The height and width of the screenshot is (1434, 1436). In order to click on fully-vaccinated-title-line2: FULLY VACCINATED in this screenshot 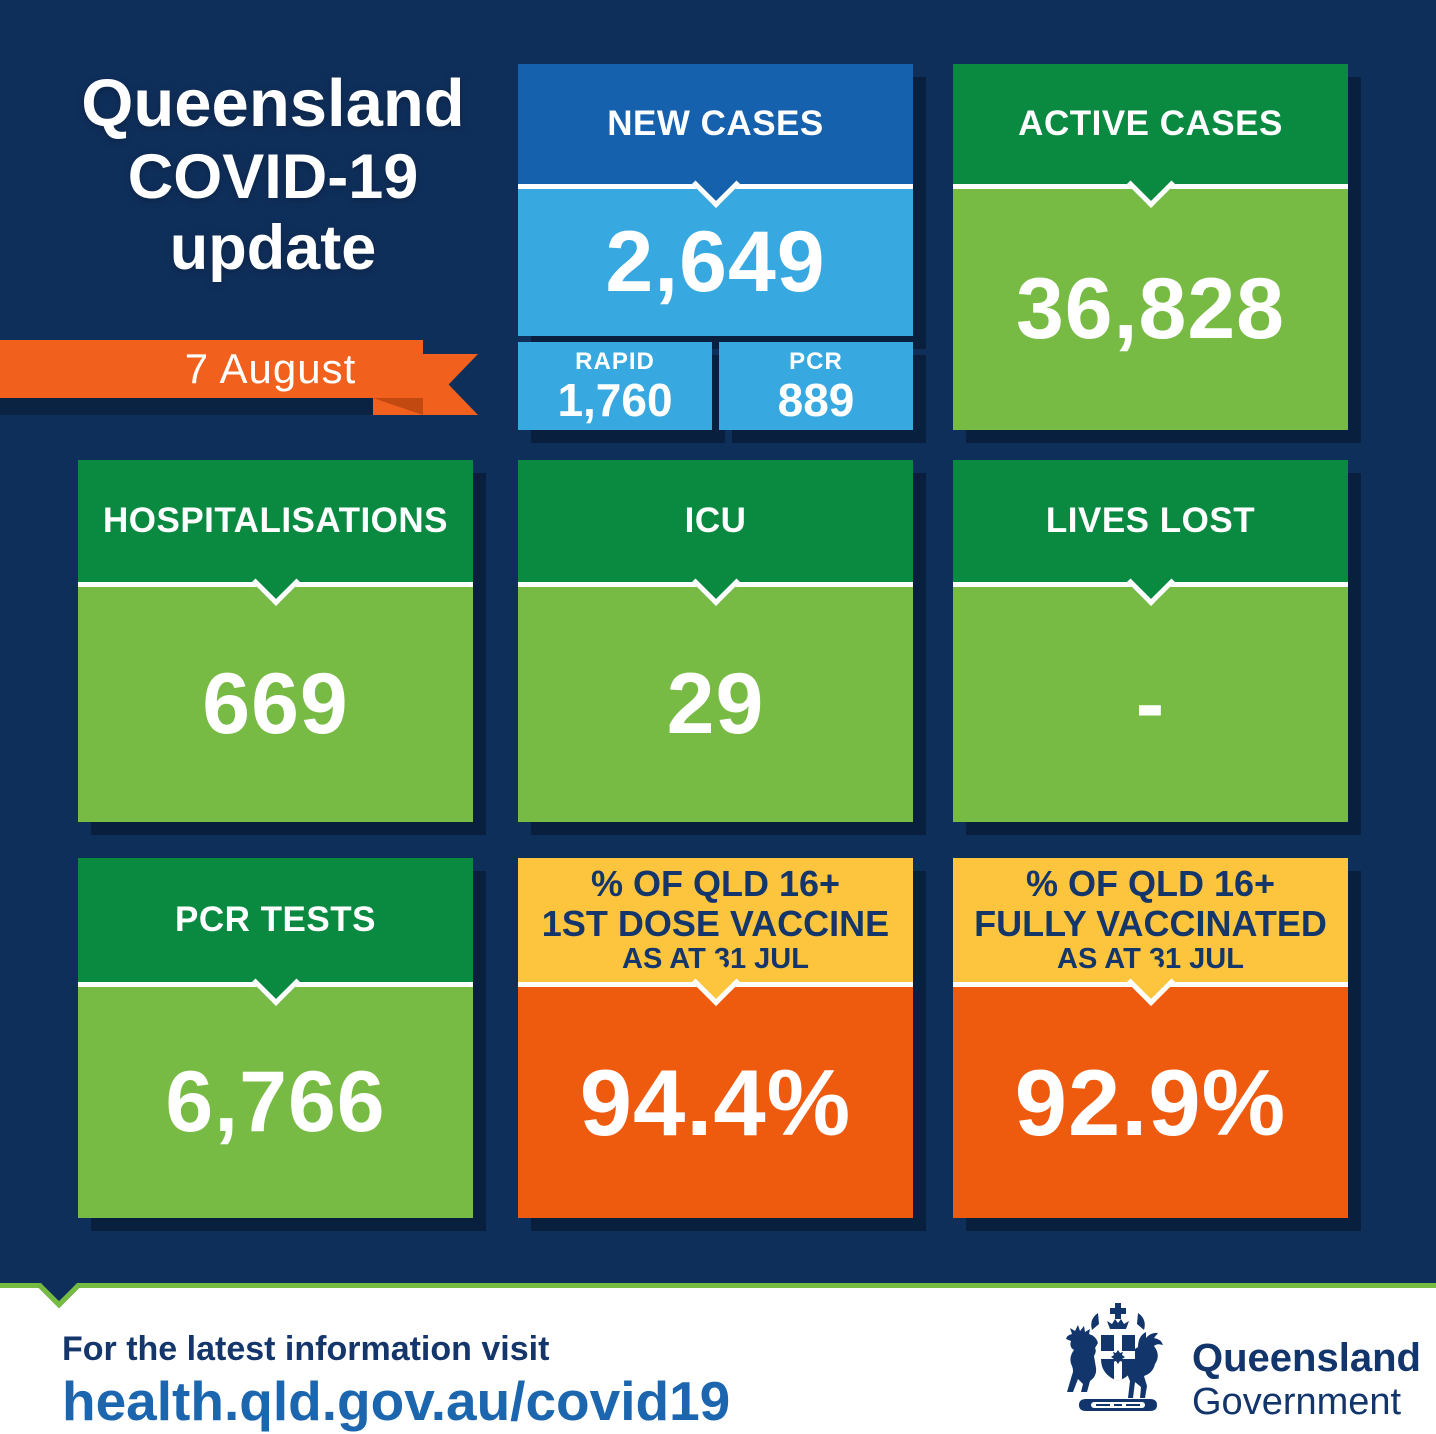, I will do `click(1150, 924)`.